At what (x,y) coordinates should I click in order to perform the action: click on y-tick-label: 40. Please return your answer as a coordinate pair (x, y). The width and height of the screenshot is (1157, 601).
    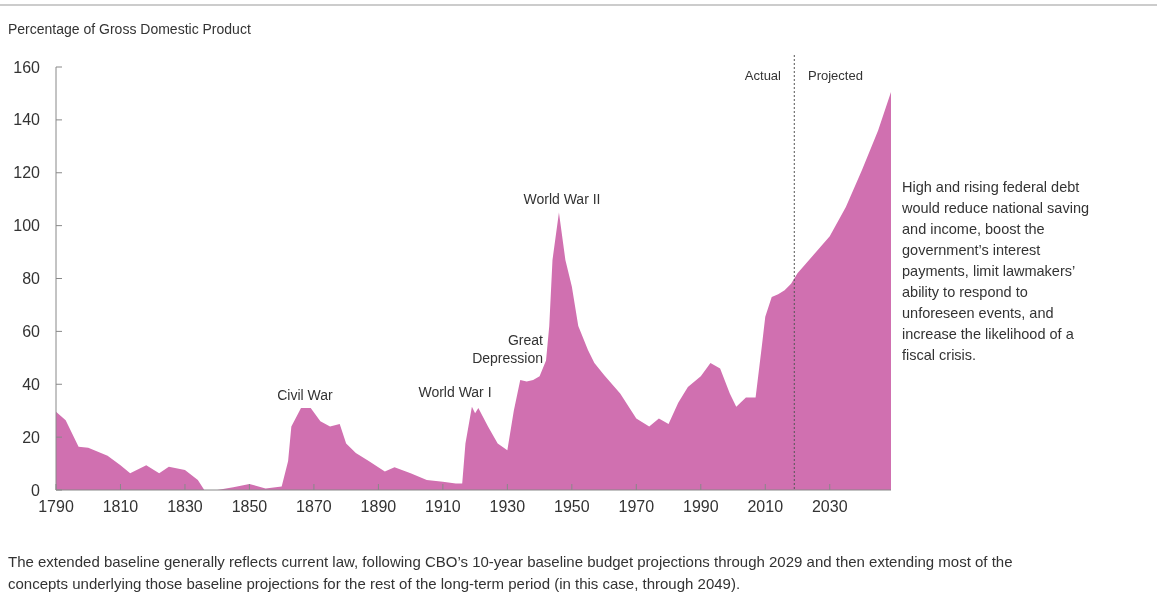
    Looking at the image, I should click on (31, 384).